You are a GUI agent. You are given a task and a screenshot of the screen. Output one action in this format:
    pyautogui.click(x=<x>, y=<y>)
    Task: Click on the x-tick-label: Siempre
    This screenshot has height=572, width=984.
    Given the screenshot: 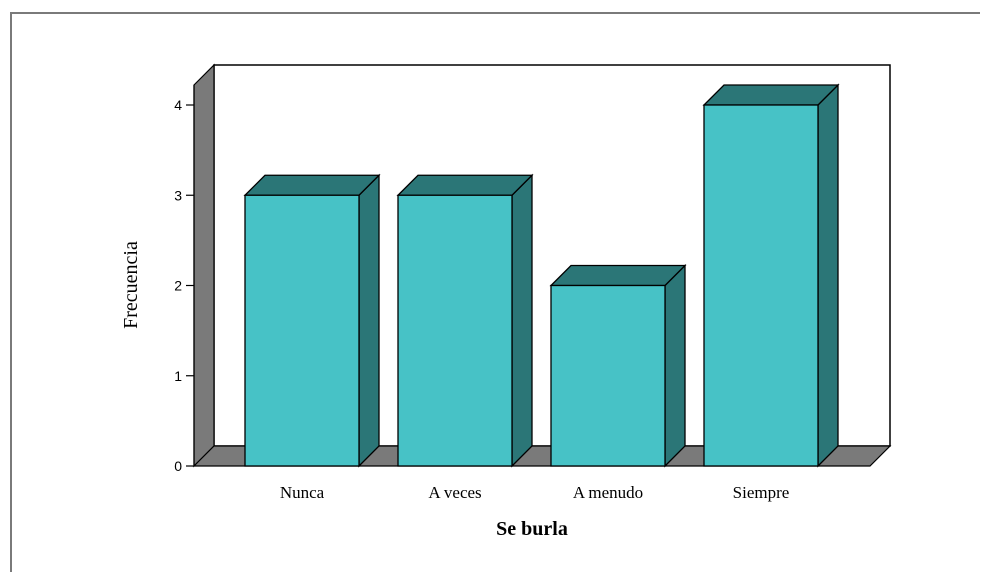 What is the action you would take?
    pyautogui.click(x=761, y=492)
    